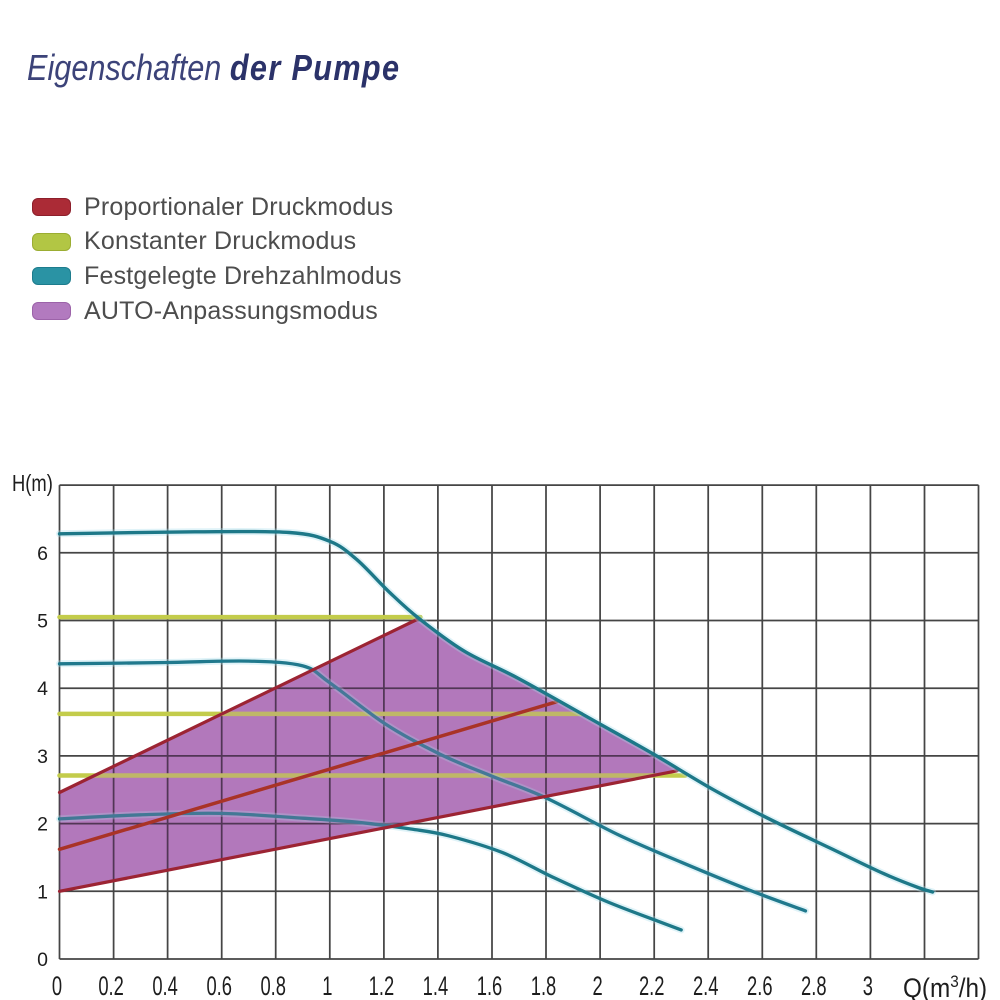 The width and height of the screenshot is (1000, 1000). I want to click on svg-text: H(m), so click(32, 483).